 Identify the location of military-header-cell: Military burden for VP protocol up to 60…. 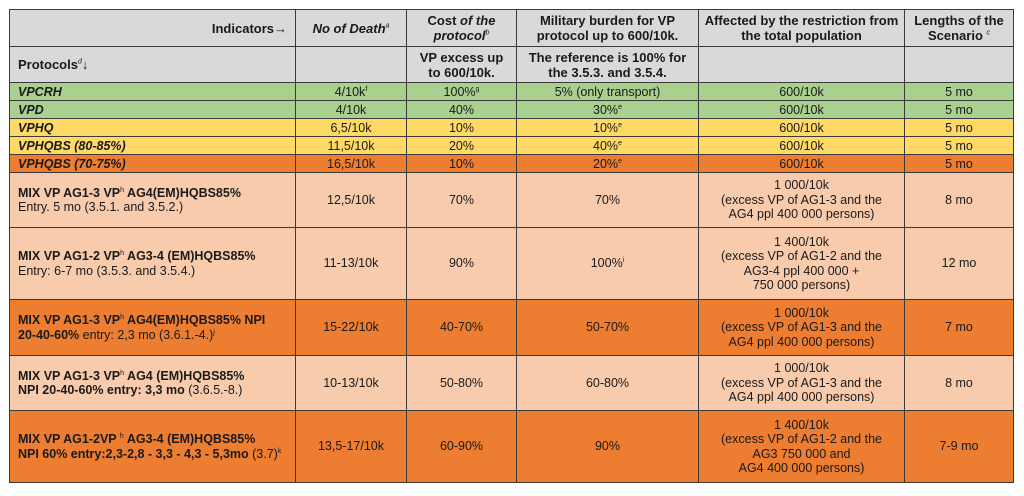
(607, 28).